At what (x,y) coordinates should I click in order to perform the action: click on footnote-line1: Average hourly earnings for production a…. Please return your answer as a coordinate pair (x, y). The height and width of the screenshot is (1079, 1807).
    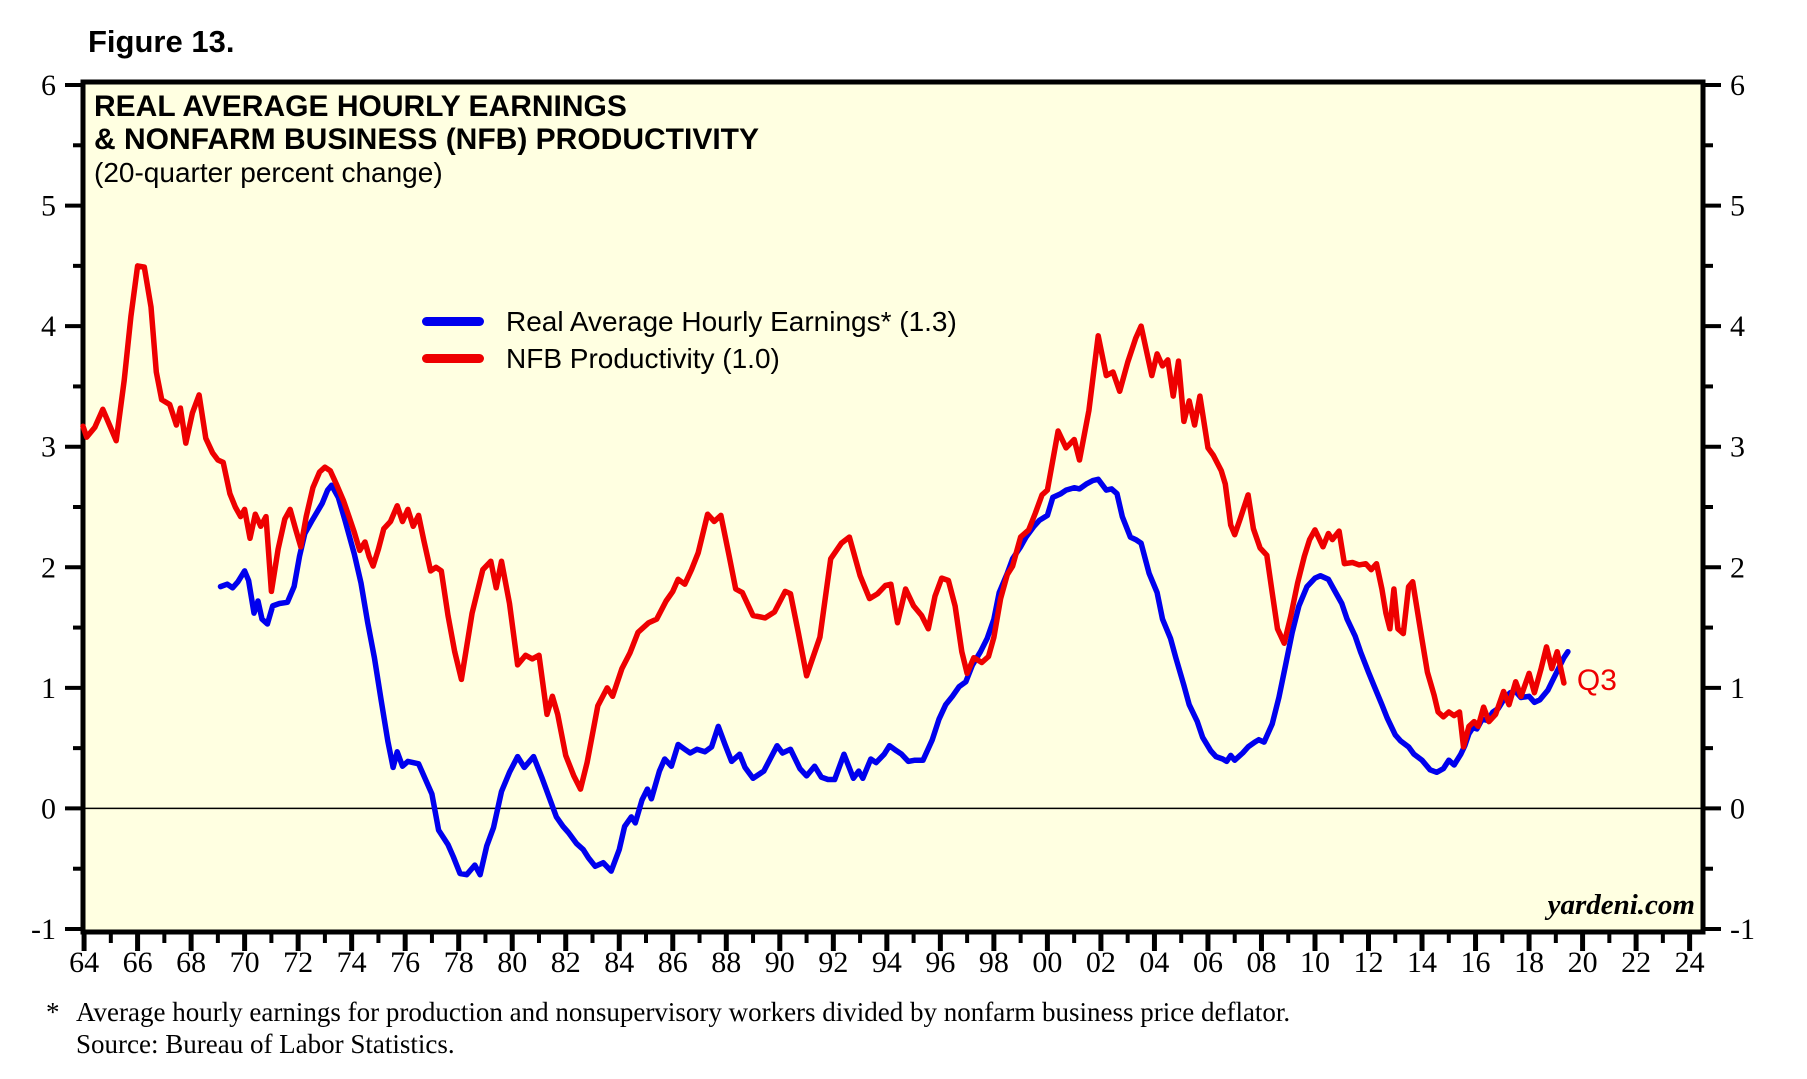
    Looking at the image, I should click on (683, 1012).